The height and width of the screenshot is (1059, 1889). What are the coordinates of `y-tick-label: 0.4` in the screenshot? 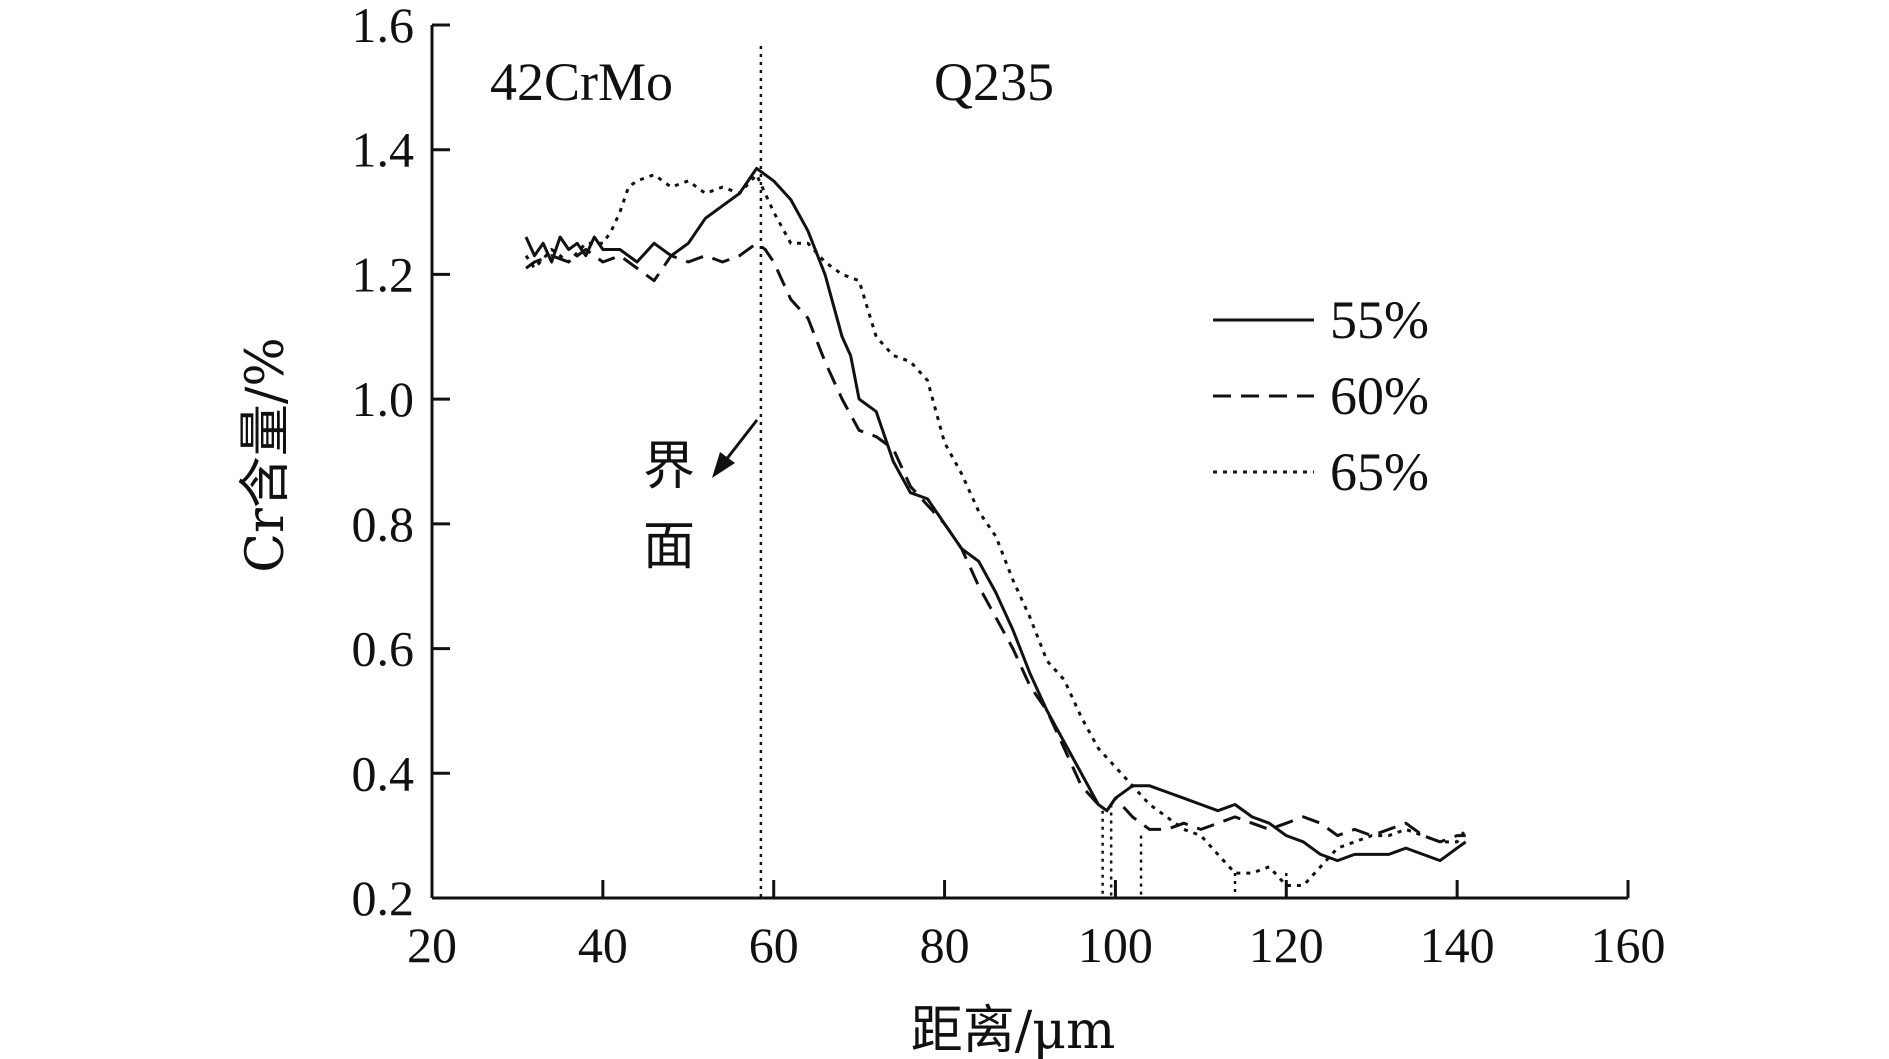 It's located at (383, 773).